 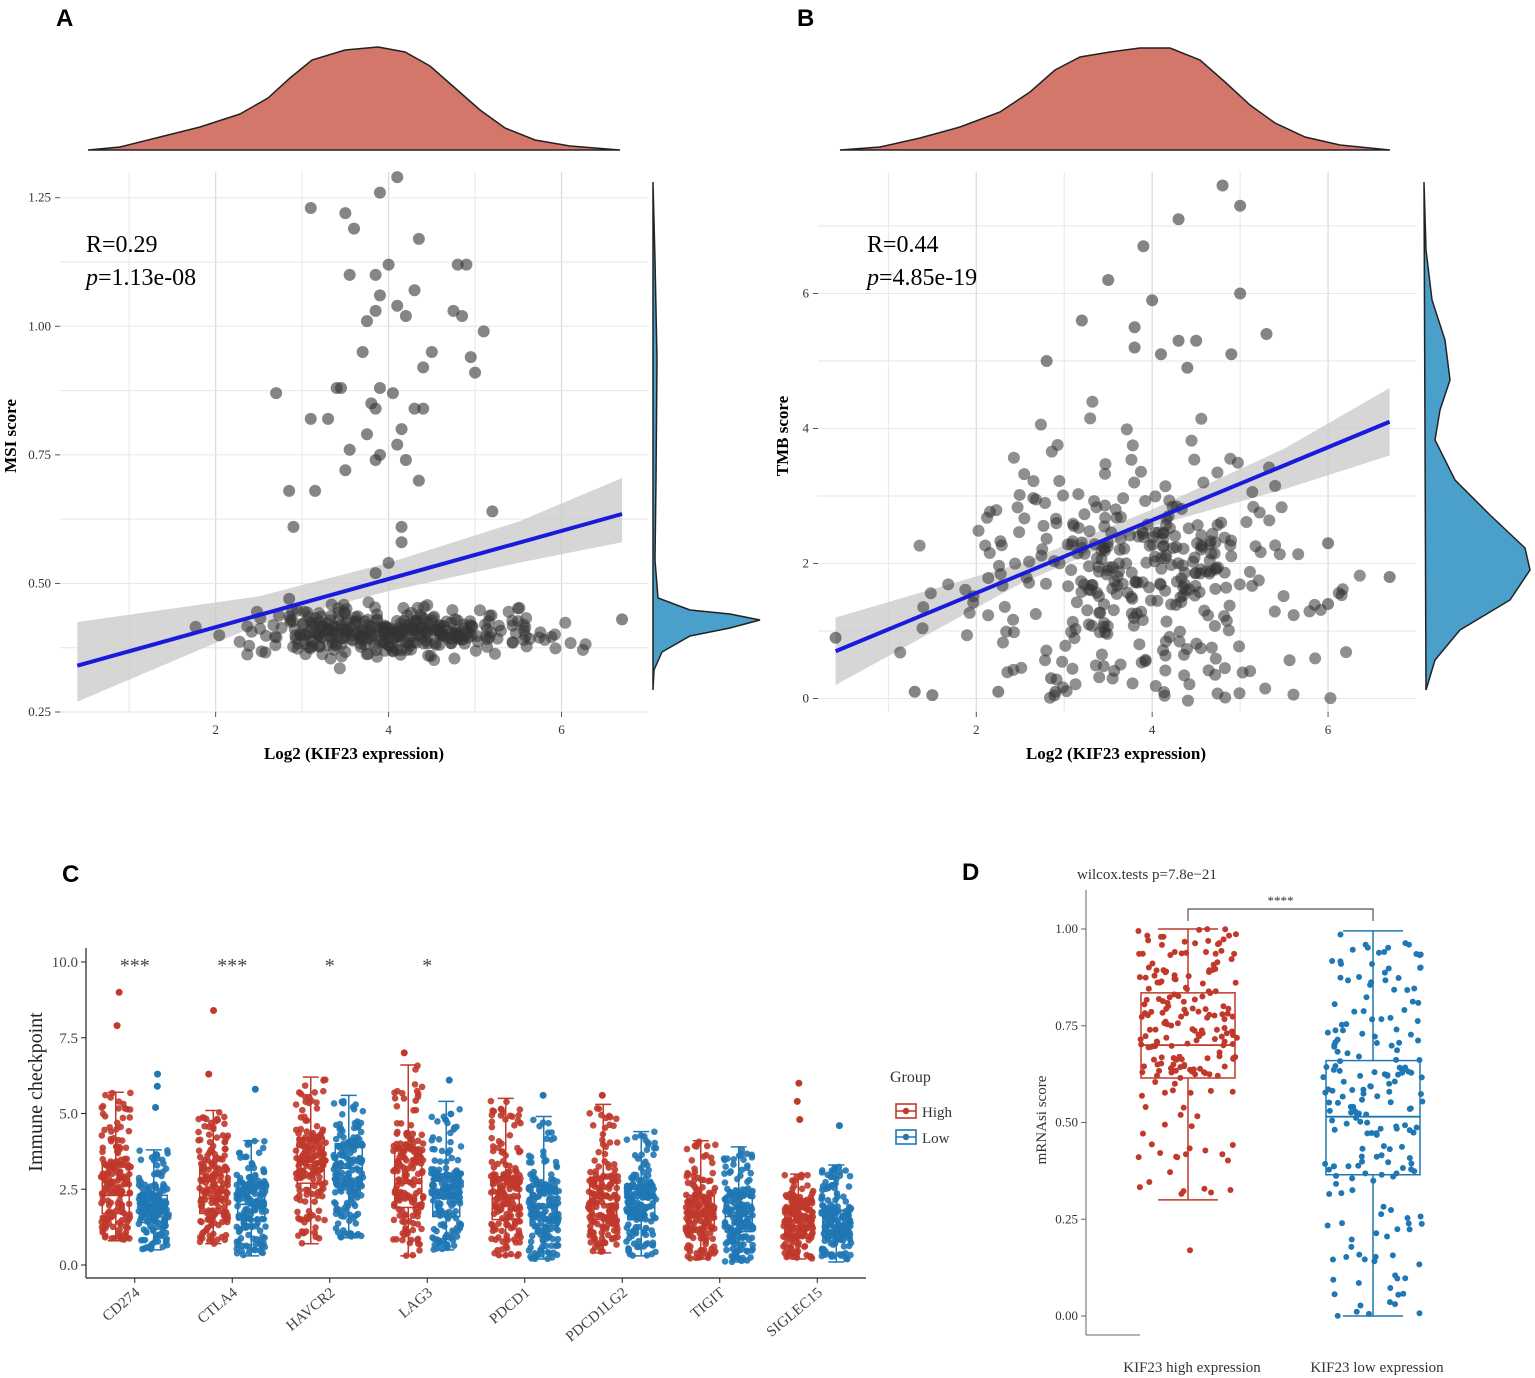 I want to click on panel-c-x-tick-label: HAVCR2, so click(x=311, y=1310).